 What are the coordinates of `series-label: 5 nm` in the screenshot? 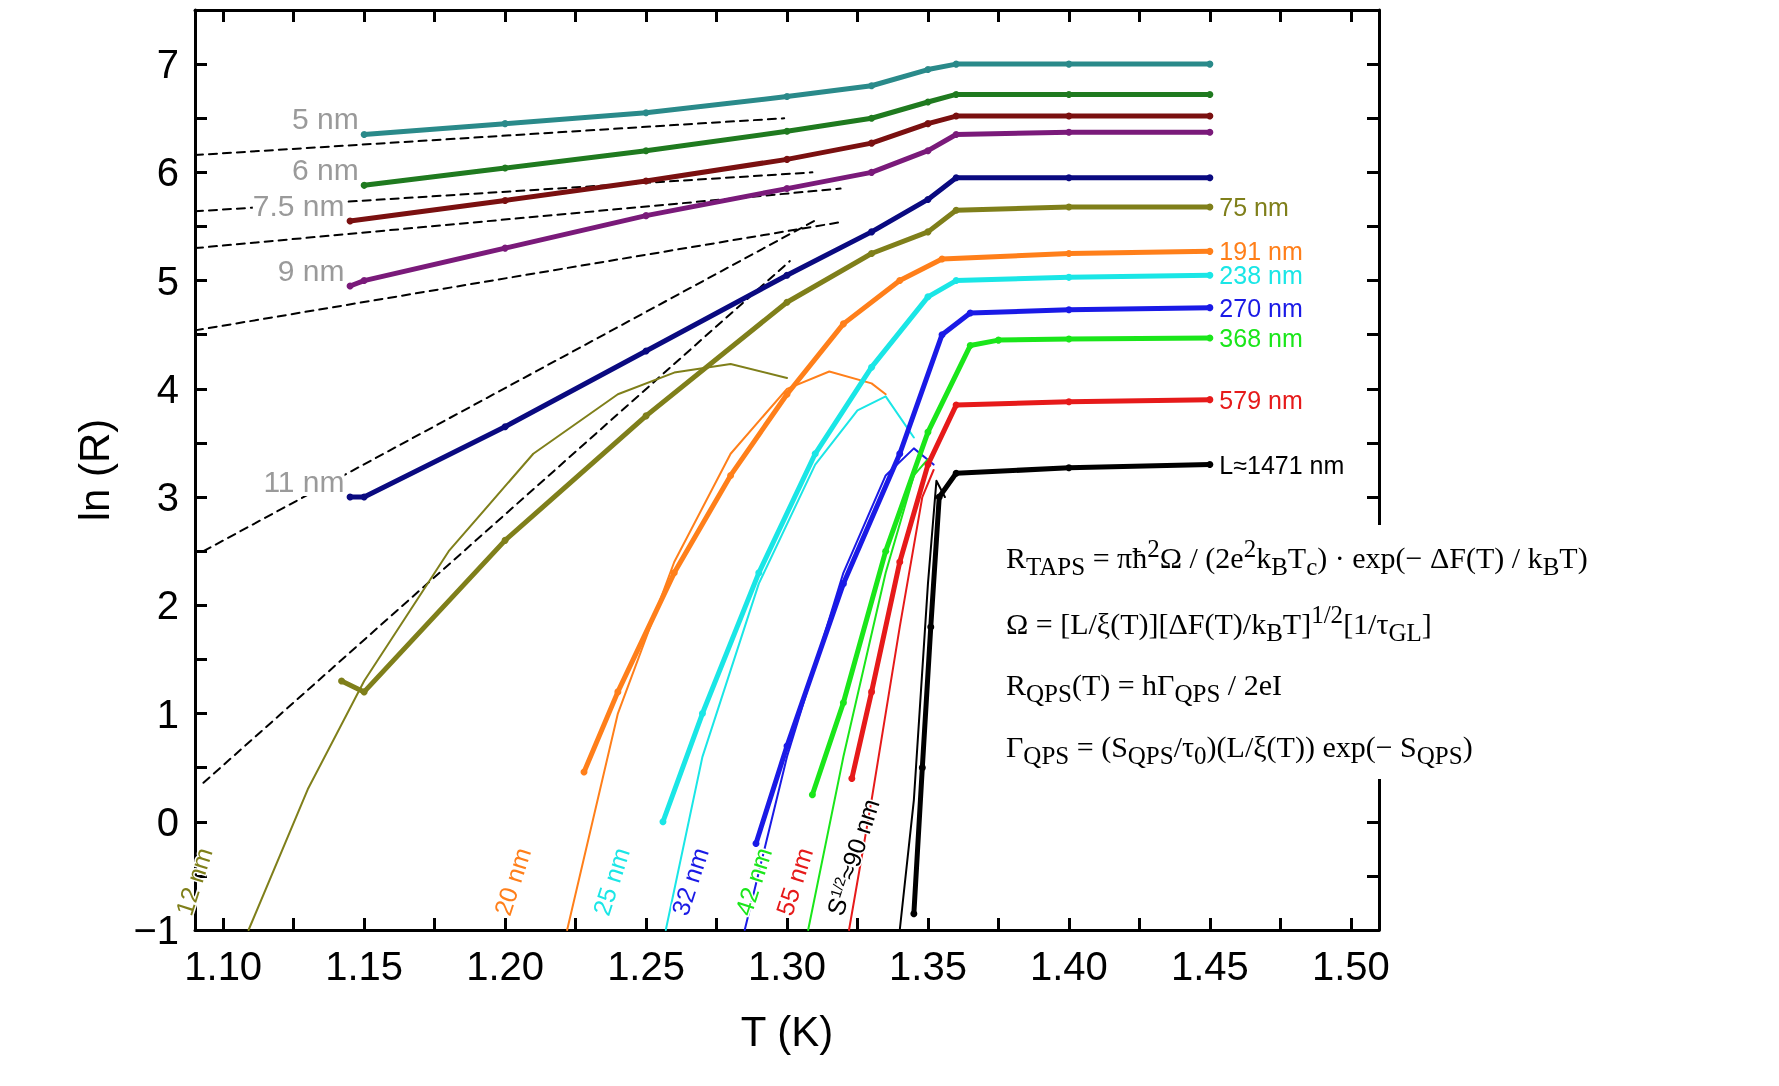 It's located at (325, 118).